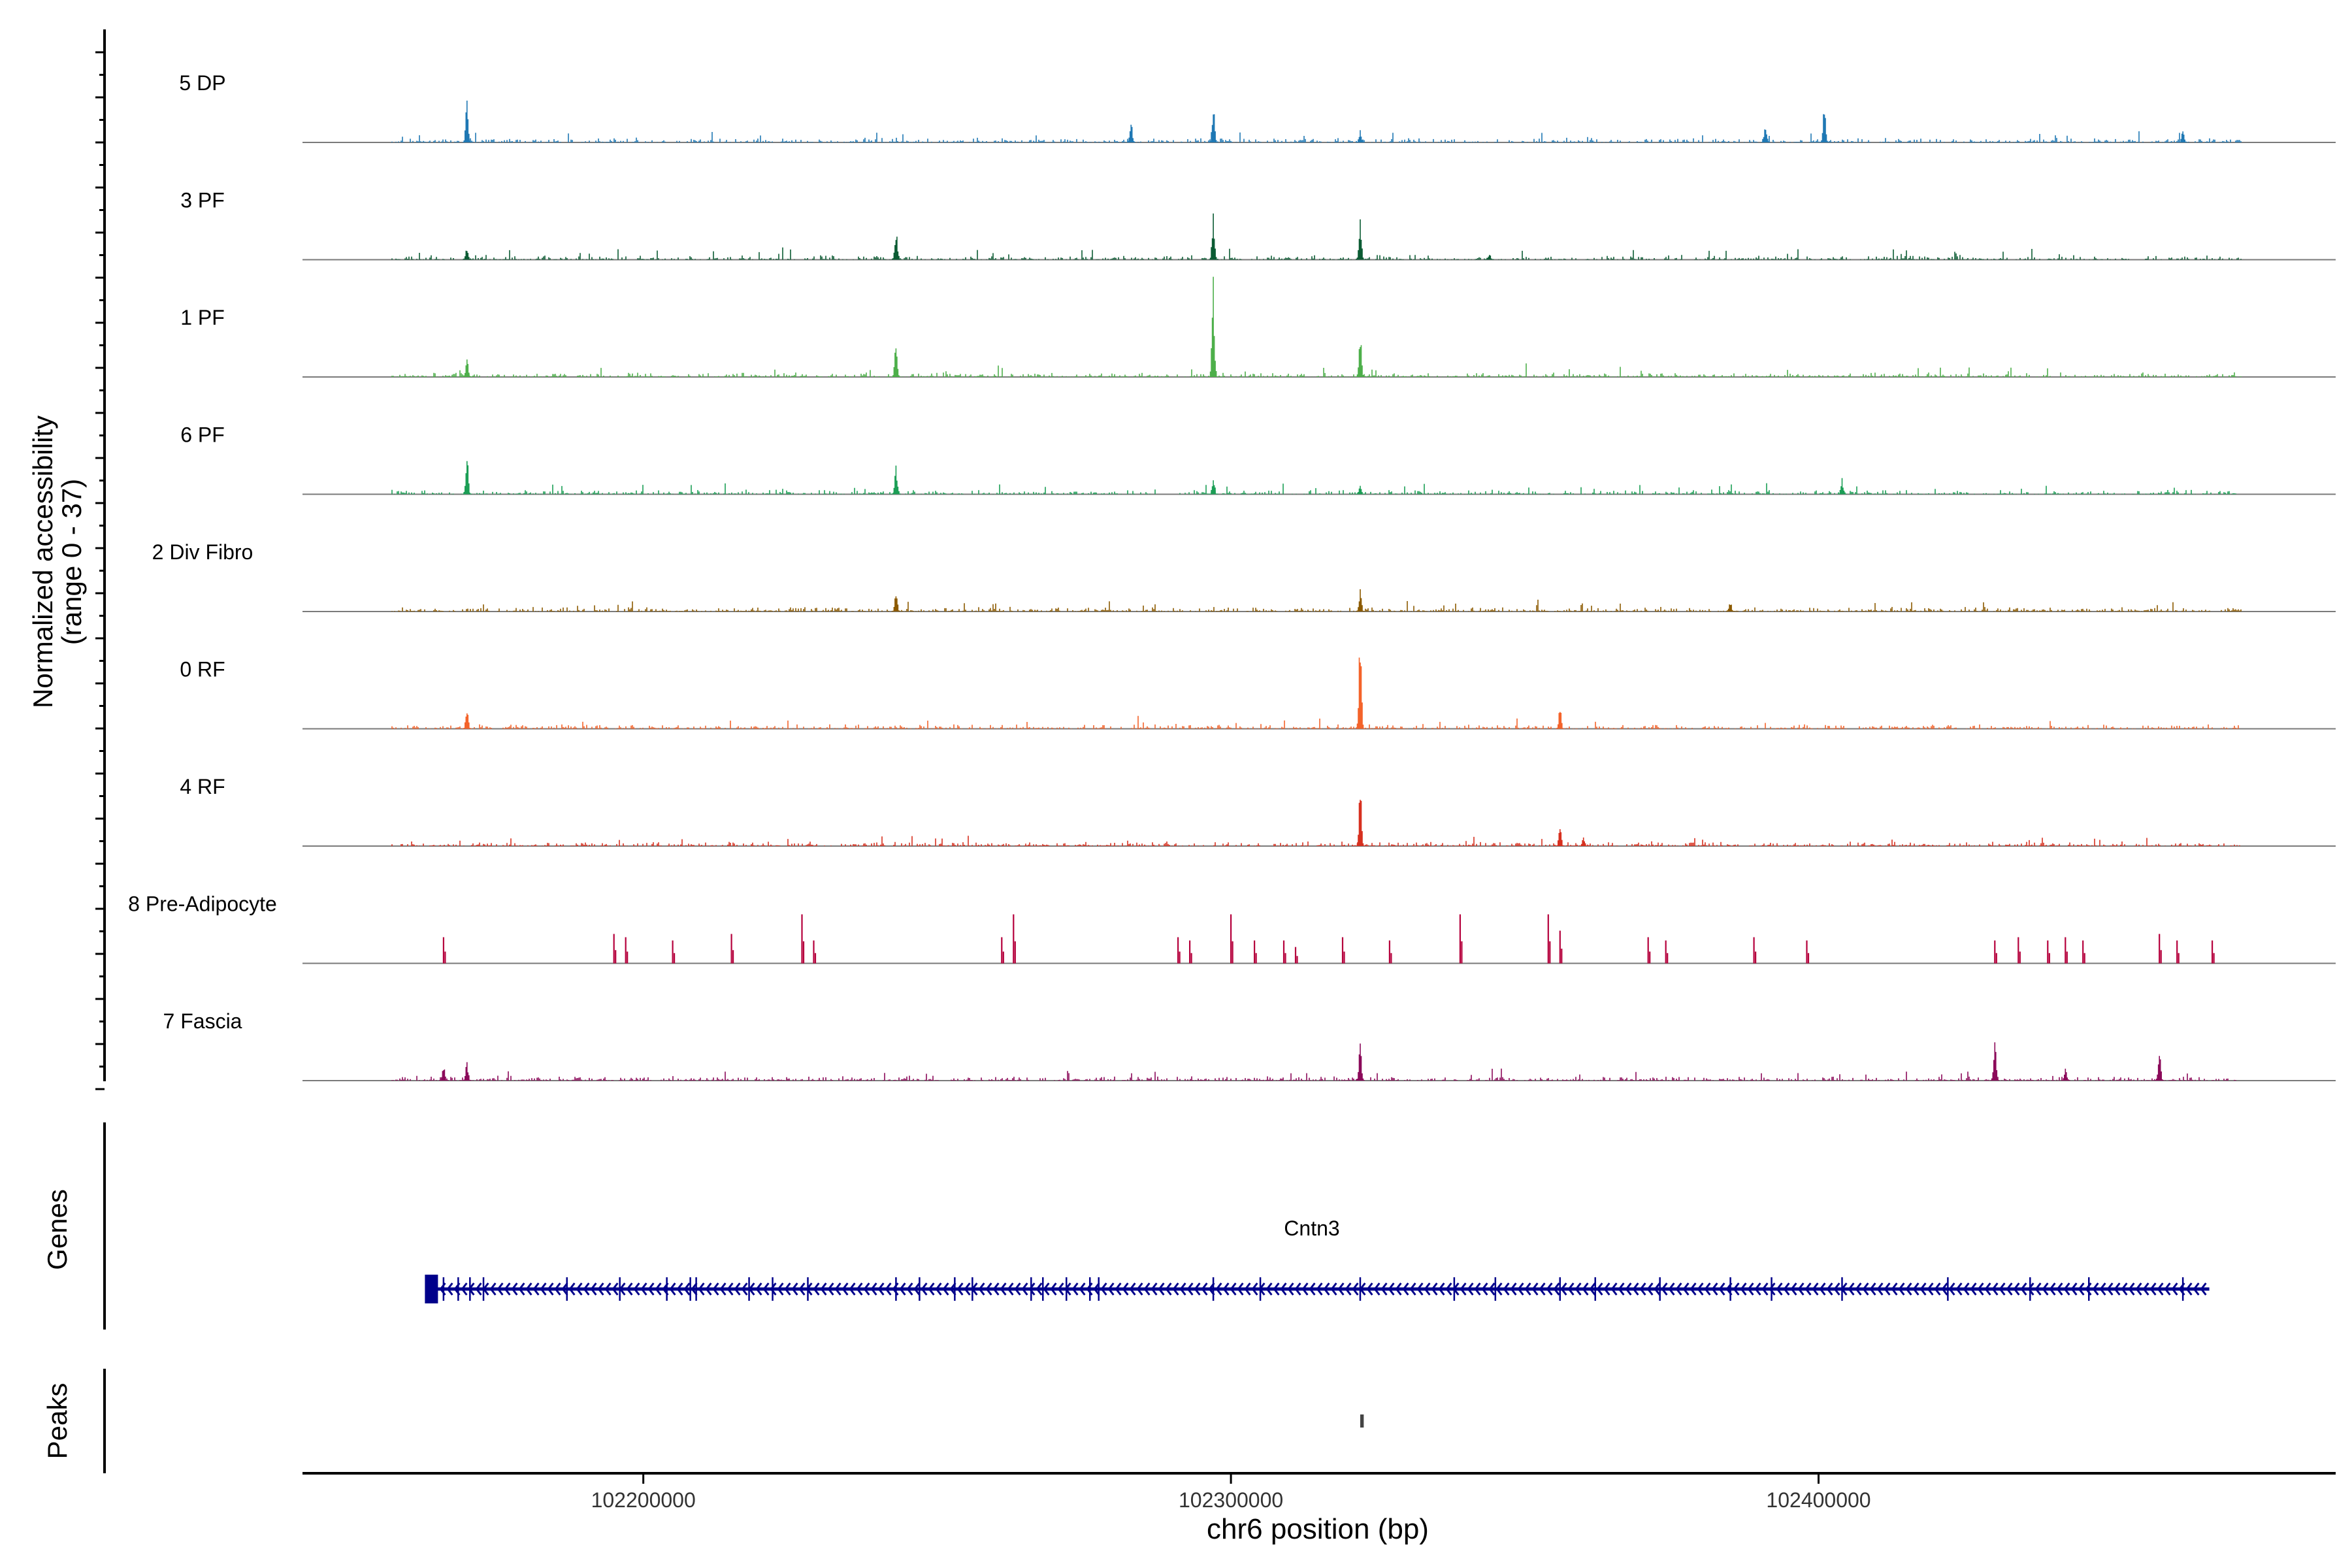  Describe the element at coordinates (1311, 1228) in the screenshot. I see `gene-label: Cntn3` at that location.